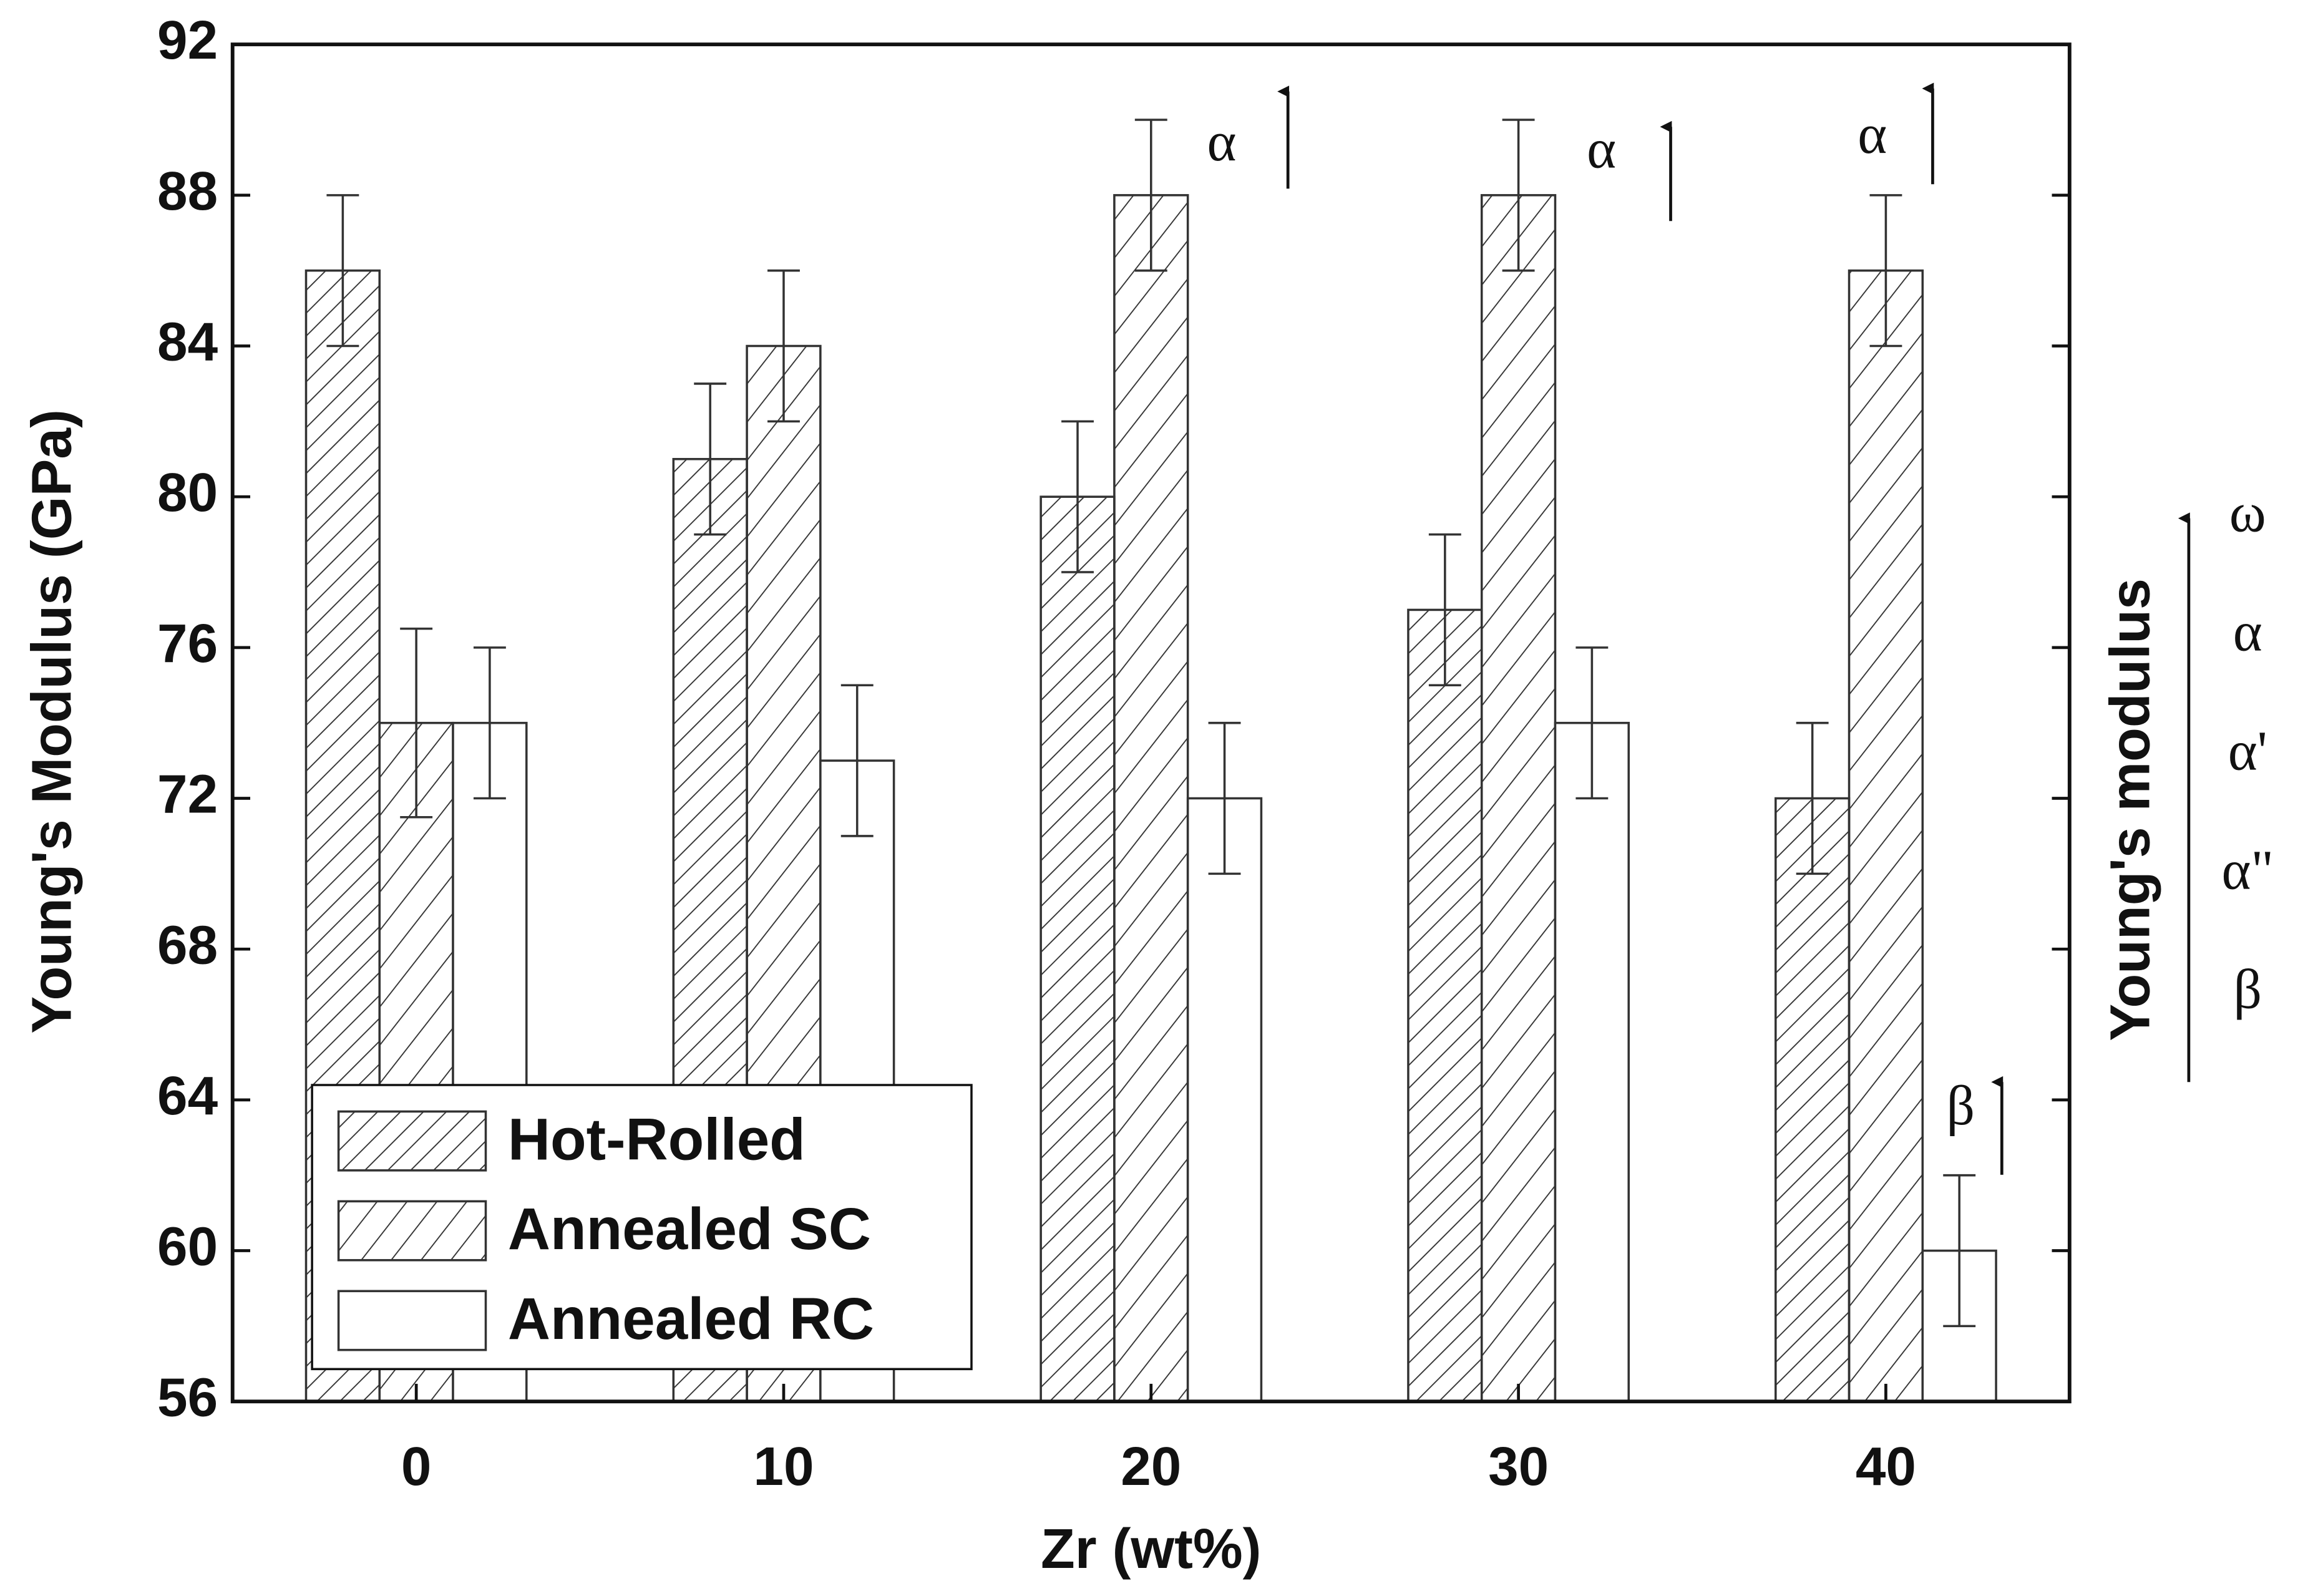  I want to click on legend-label: Annealed SC, so click(689, 1229).